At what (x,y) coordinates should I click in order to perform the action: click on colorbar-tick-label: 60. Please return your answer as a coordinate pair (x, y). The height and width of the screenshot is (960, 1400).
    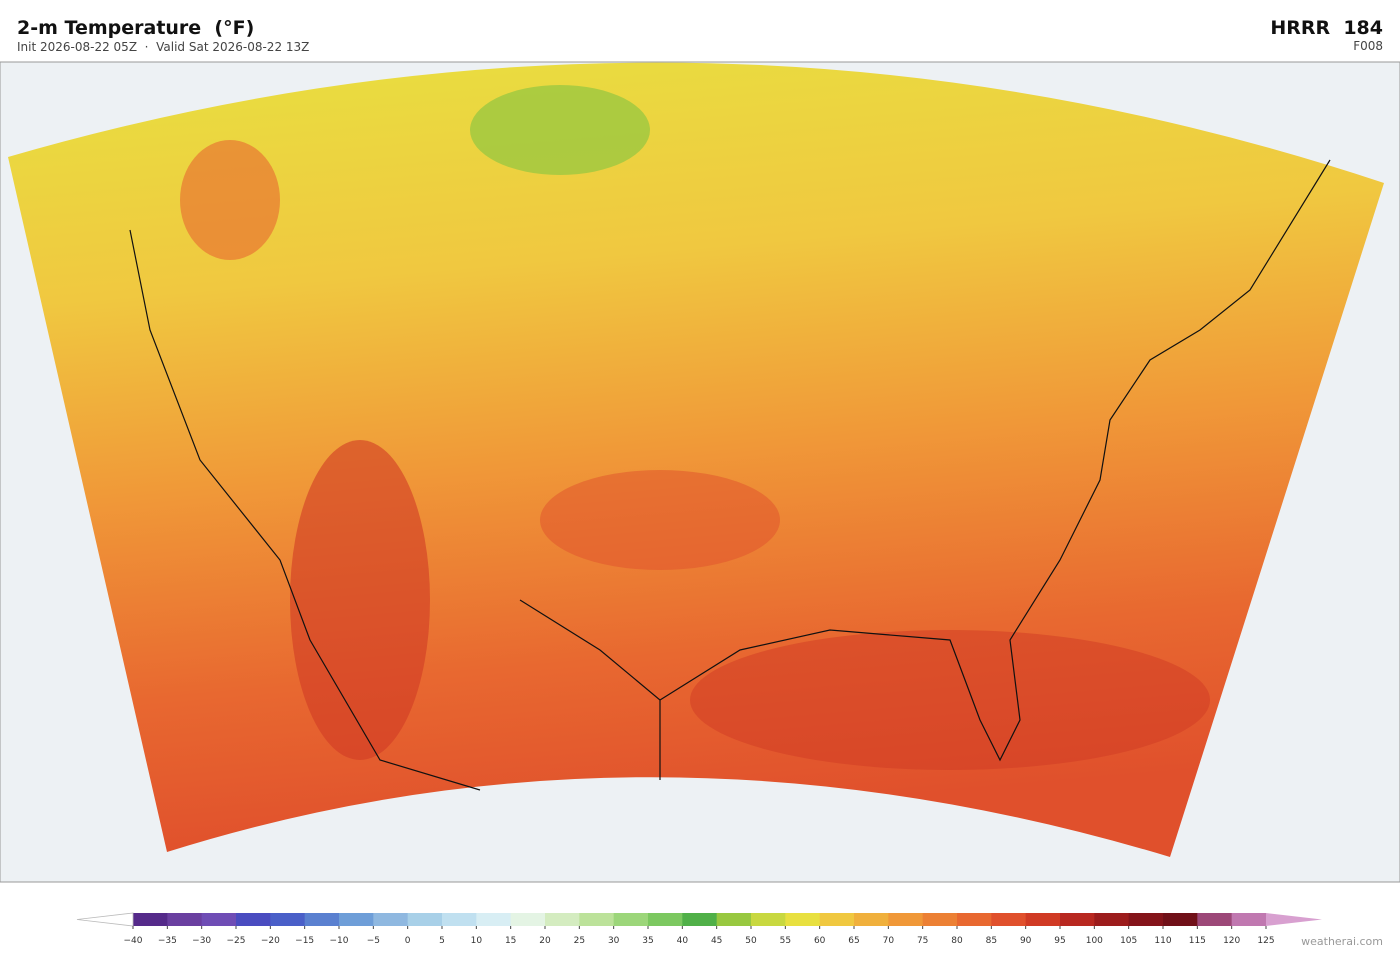
    Looking at the image, I should click on (820, 941).